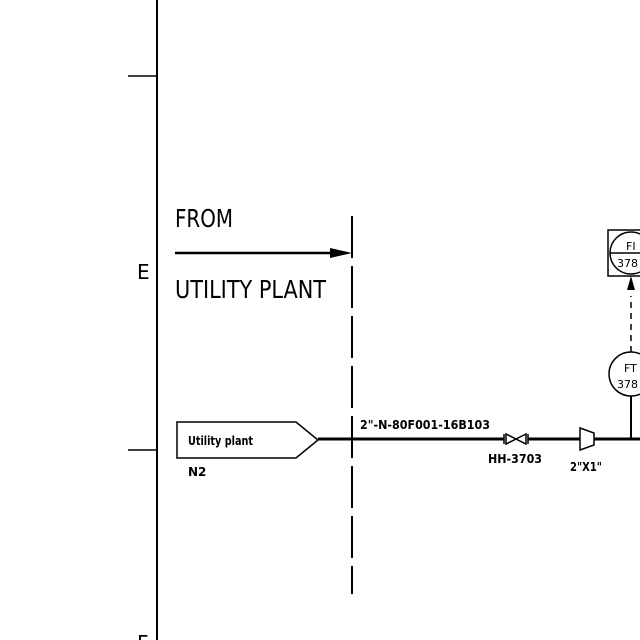  I want to click on ft-number-label: 378, so click(627, 384).